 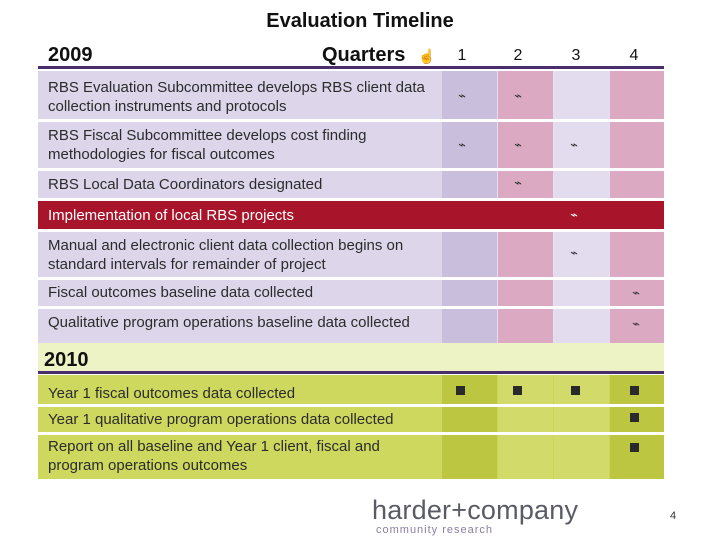 What do you see at coordinates (351, 358) in the screenshot?
I see `section-2010-header-band` at bounding box center [351, 358].